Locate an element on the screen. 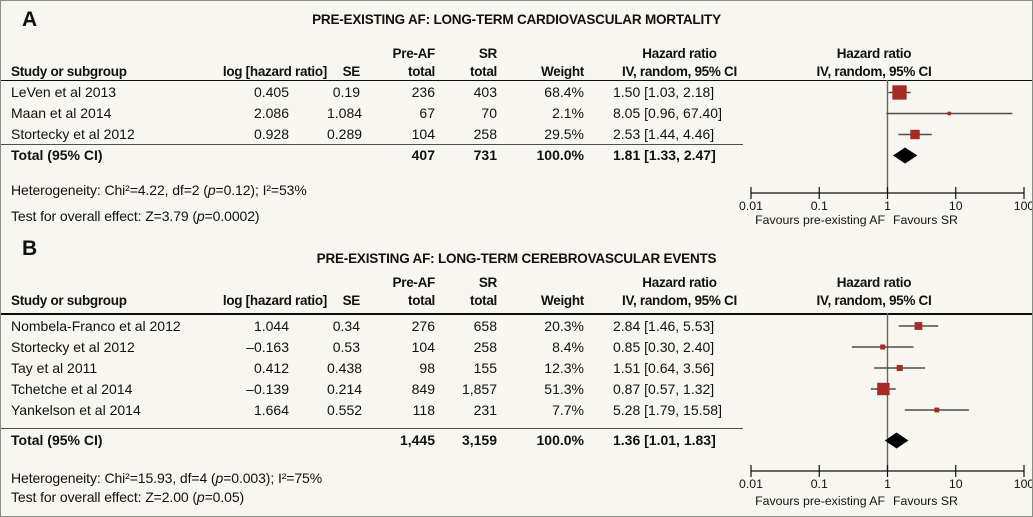 This screenshot has width=1033, height=517. log-hazard-ratio-value: 0.405 is located at coordinates (271, 92).